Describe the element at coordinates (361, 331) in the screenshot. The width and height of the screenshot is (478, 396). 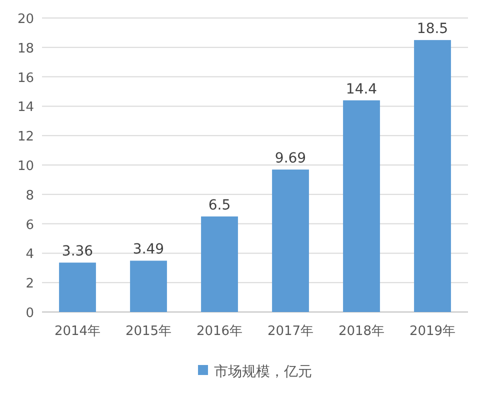
I see `x-tick-label: 2018年` at that location.